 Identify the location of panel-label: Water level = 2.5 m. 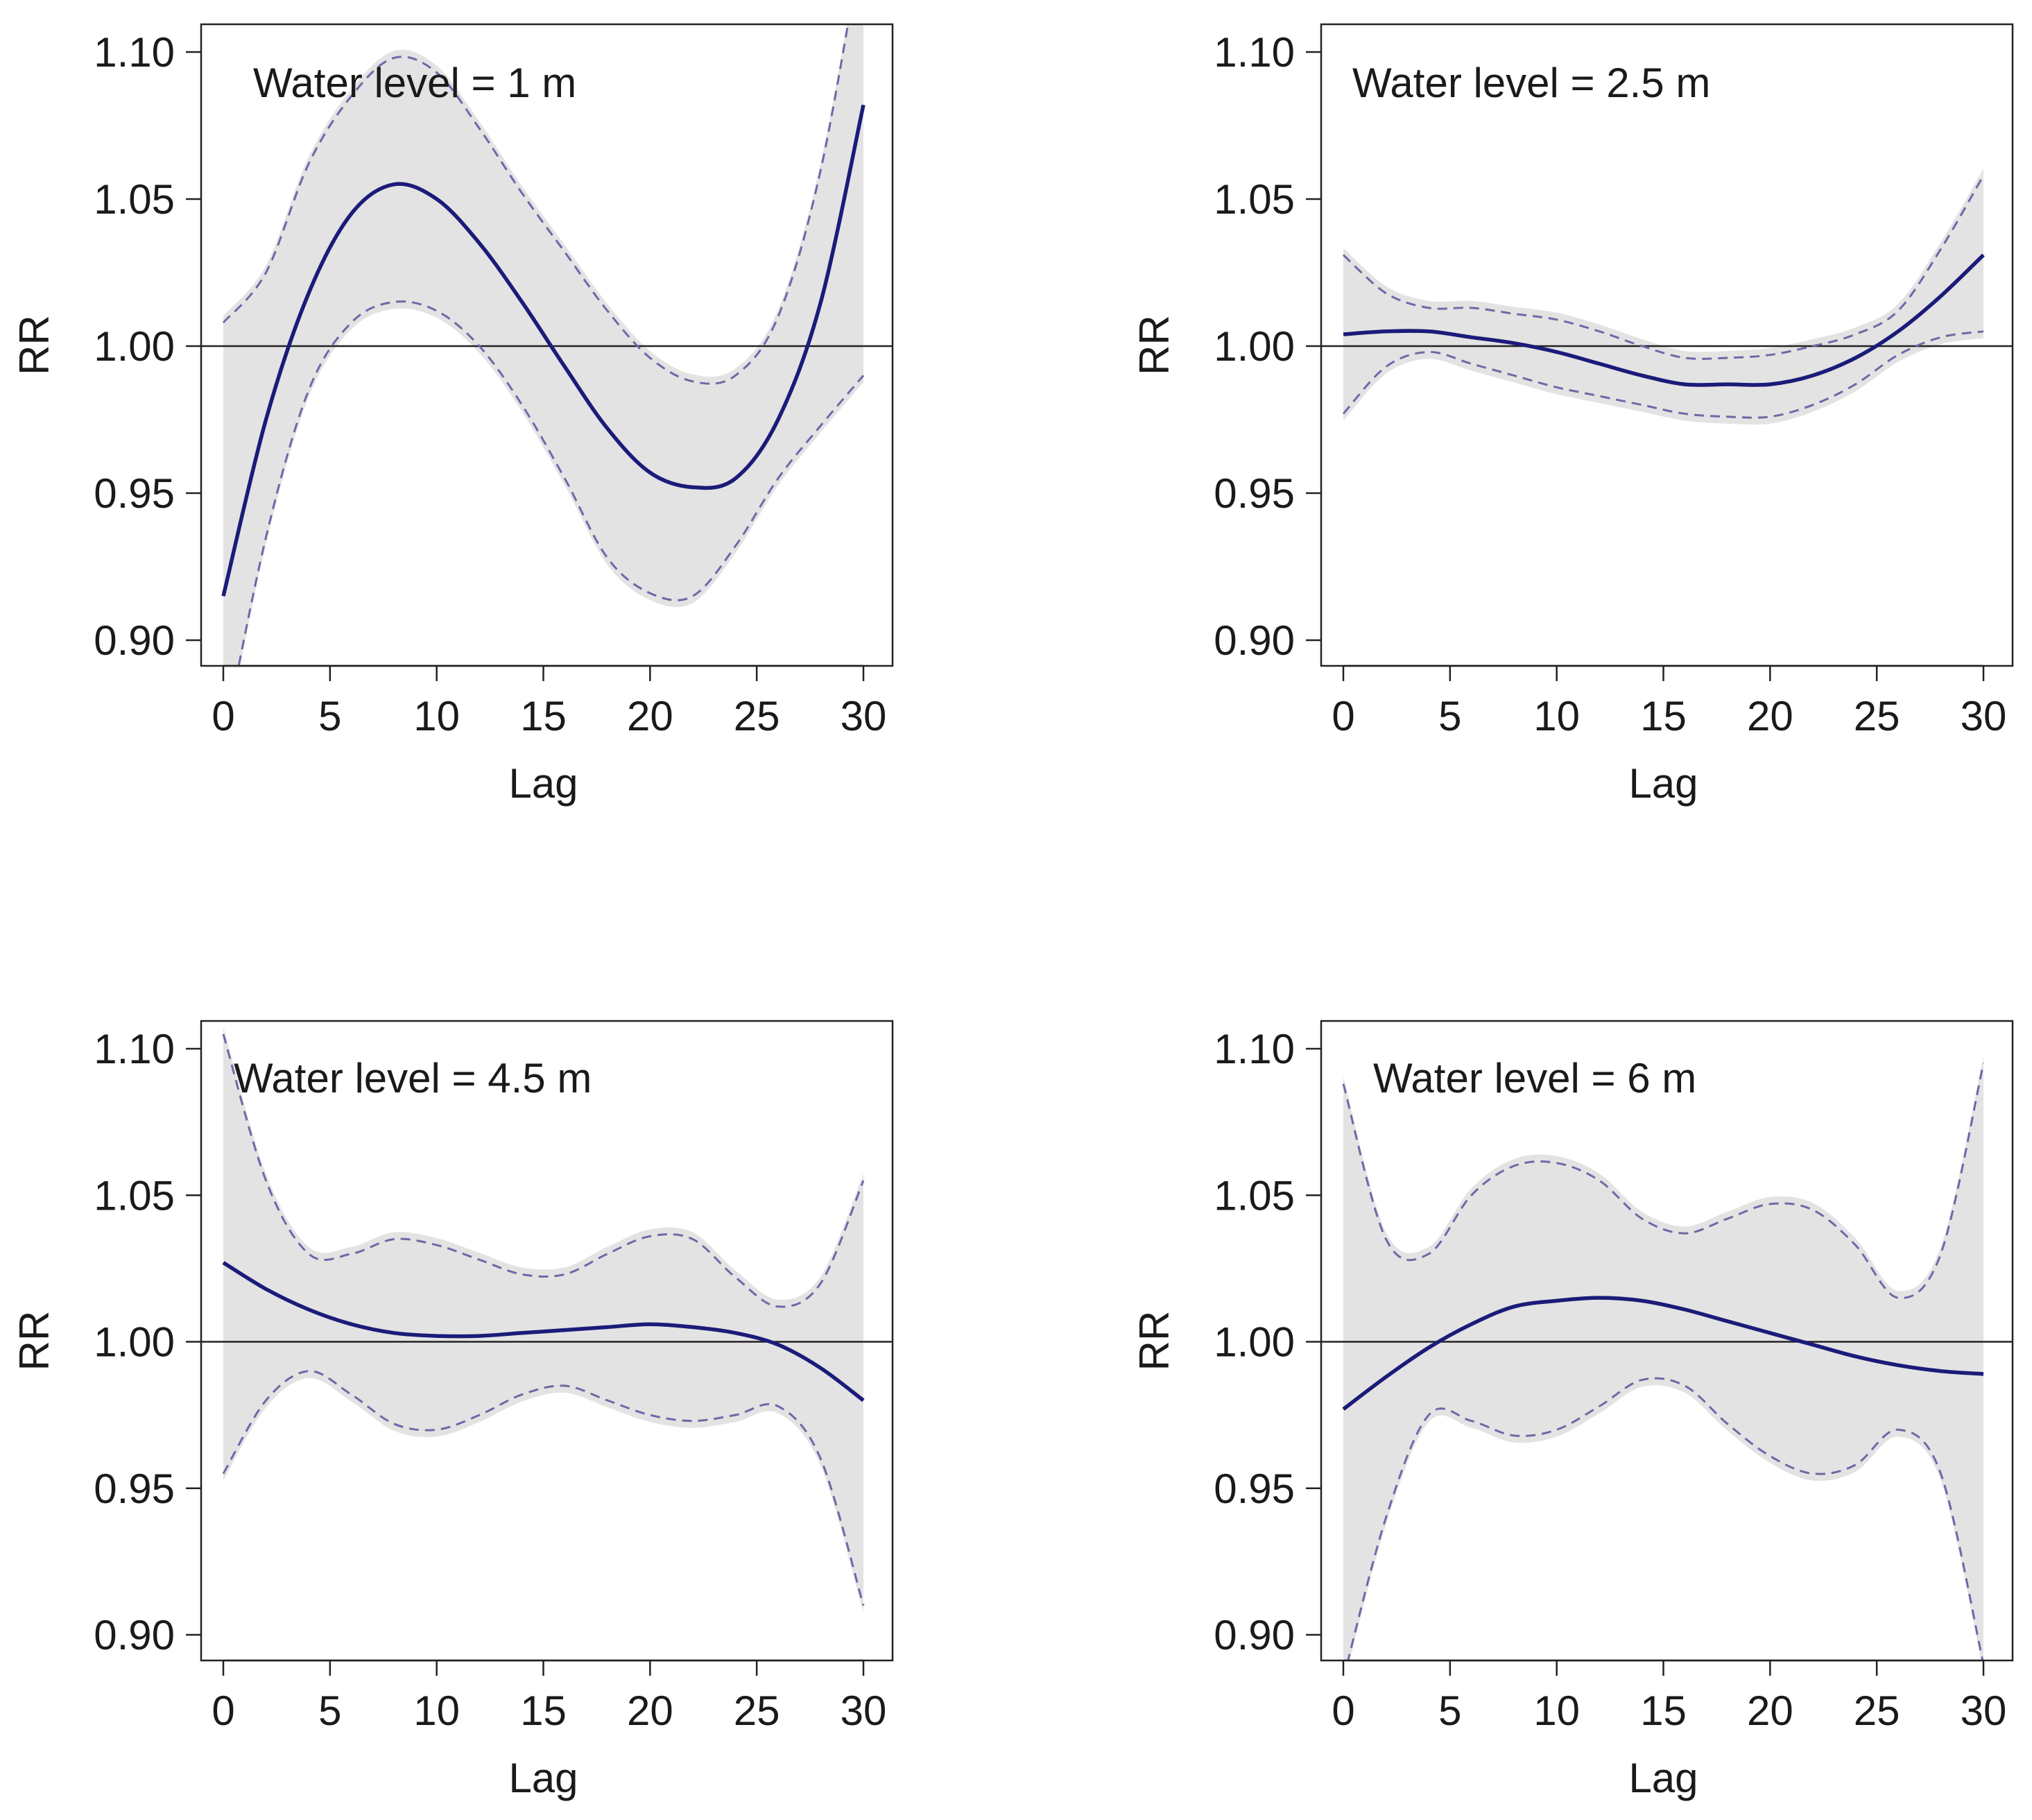
(1531, 83).